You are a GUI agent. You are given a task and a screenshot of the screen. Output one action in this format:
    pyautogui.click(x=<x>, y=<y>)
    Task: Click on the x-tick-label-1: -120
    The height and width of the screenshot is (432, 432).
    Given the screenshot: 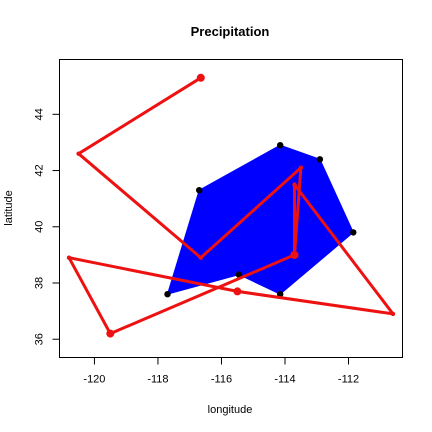 What is the action you would take?
    pyautogui.click(x=94, y=380)
    